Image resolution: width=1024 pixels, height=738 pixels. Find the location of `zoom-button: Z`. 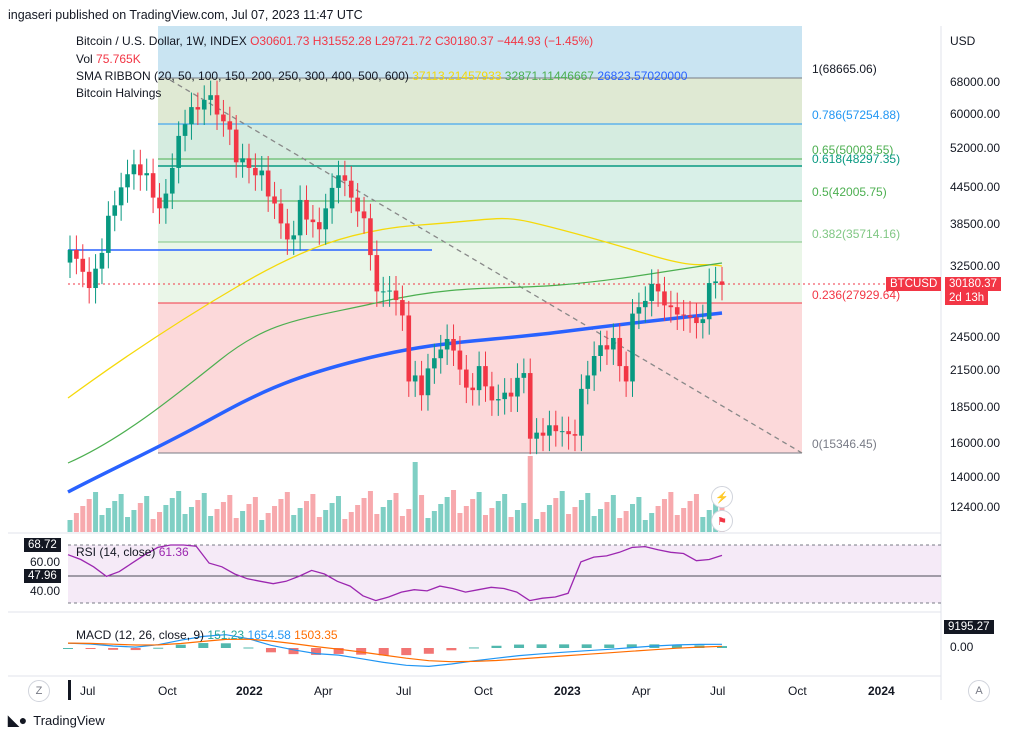

zoom-button: Z is located at coordinates (39, 691).